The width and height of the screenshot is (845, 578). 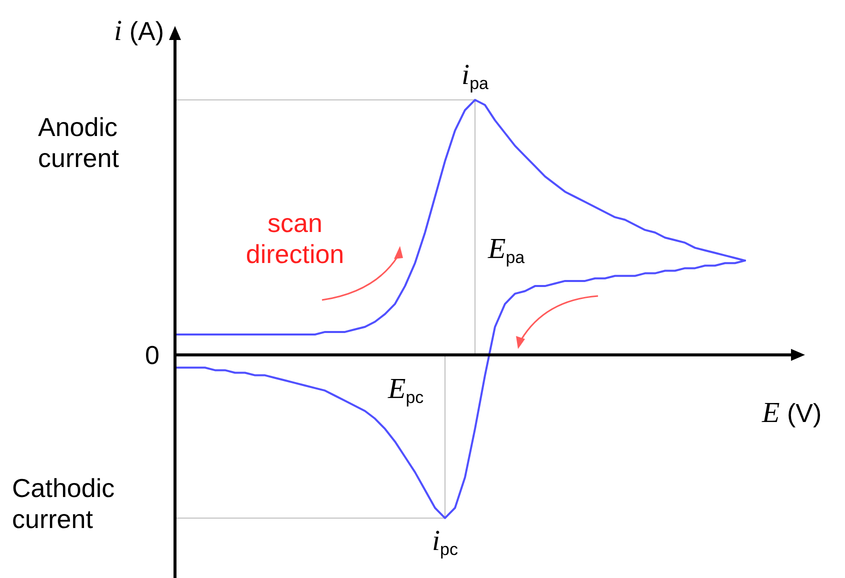 What do you see at coordinates (152, 356) in the screenshot?
I see `text: 0` at bounding box center [152, 356].